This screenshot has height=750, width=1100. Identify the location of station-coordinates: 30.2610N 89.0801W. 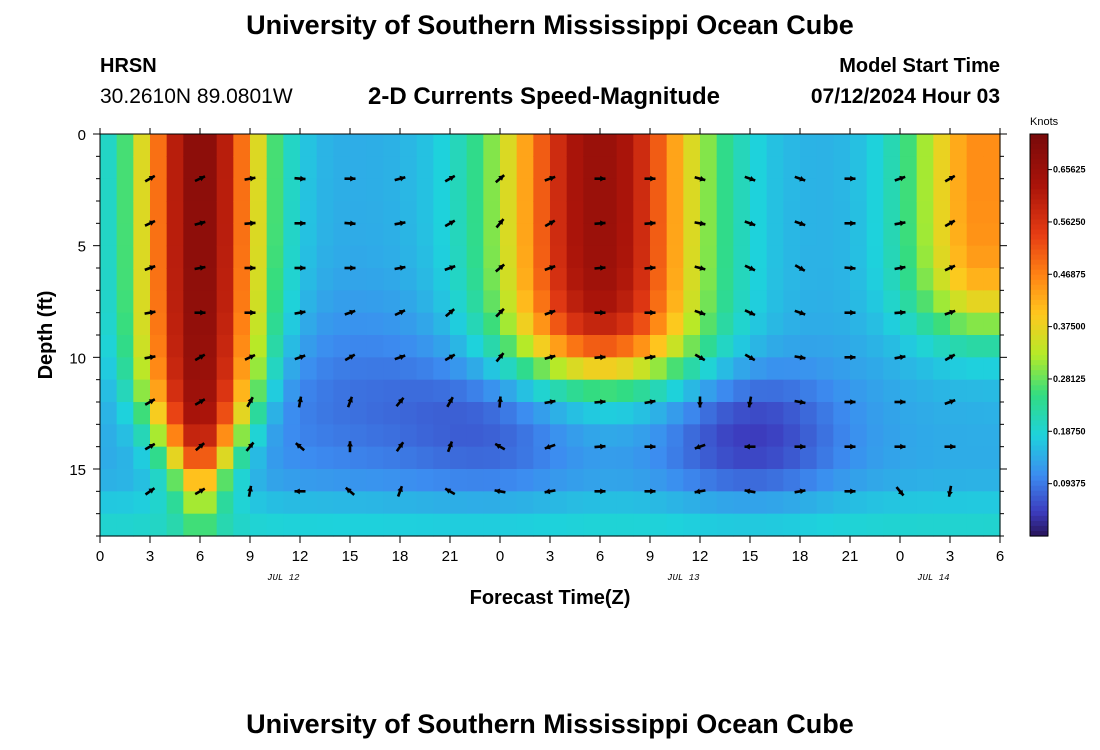
(196, 96).